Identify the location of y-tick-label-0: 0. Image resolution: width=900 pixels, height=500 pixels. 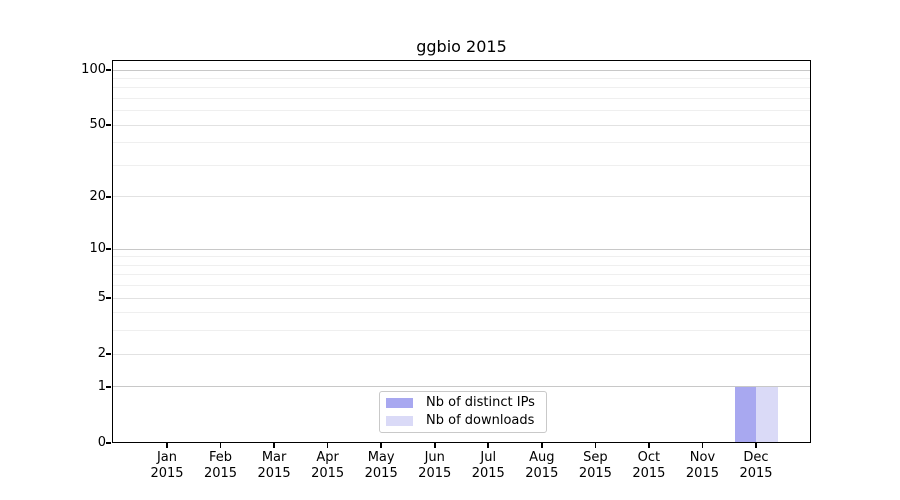
(101, 442).